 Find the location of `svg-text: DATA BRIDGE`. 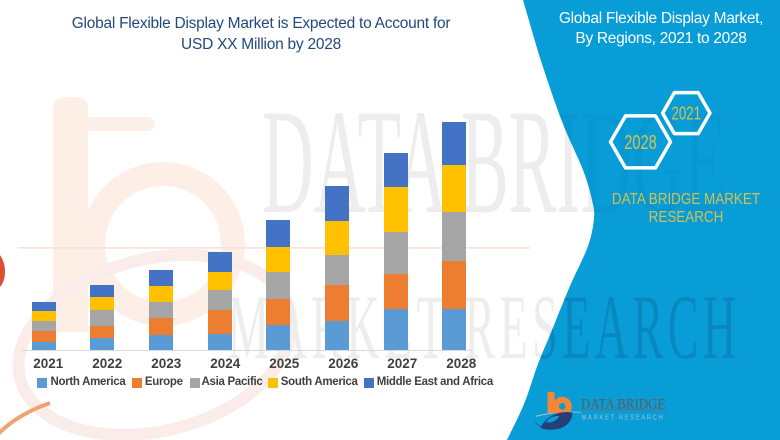

svg-text: DATA BRIDGE is located at coordinates (623, 404).